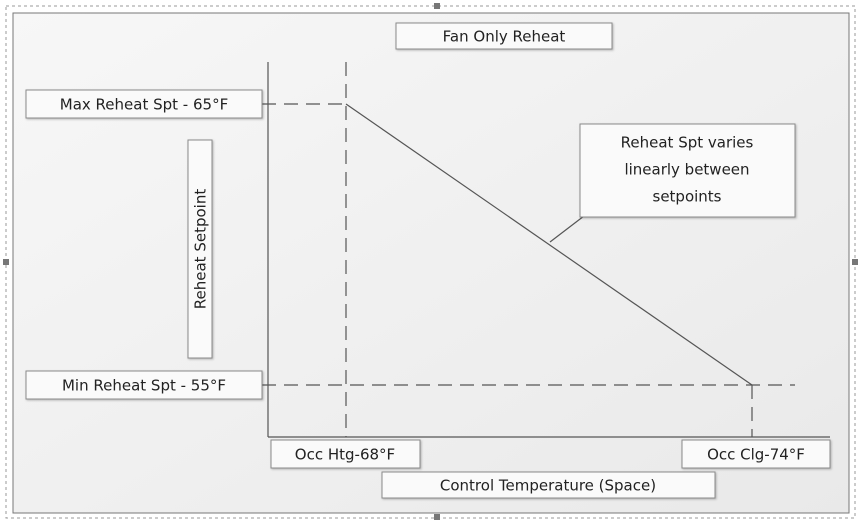 The width and height of the screenshot is (862, 526). What do you see at coordinates (687, 143) in the screenshot?
I see `callout-line: Reheat Spt varies` at bounding box center [687, 143].